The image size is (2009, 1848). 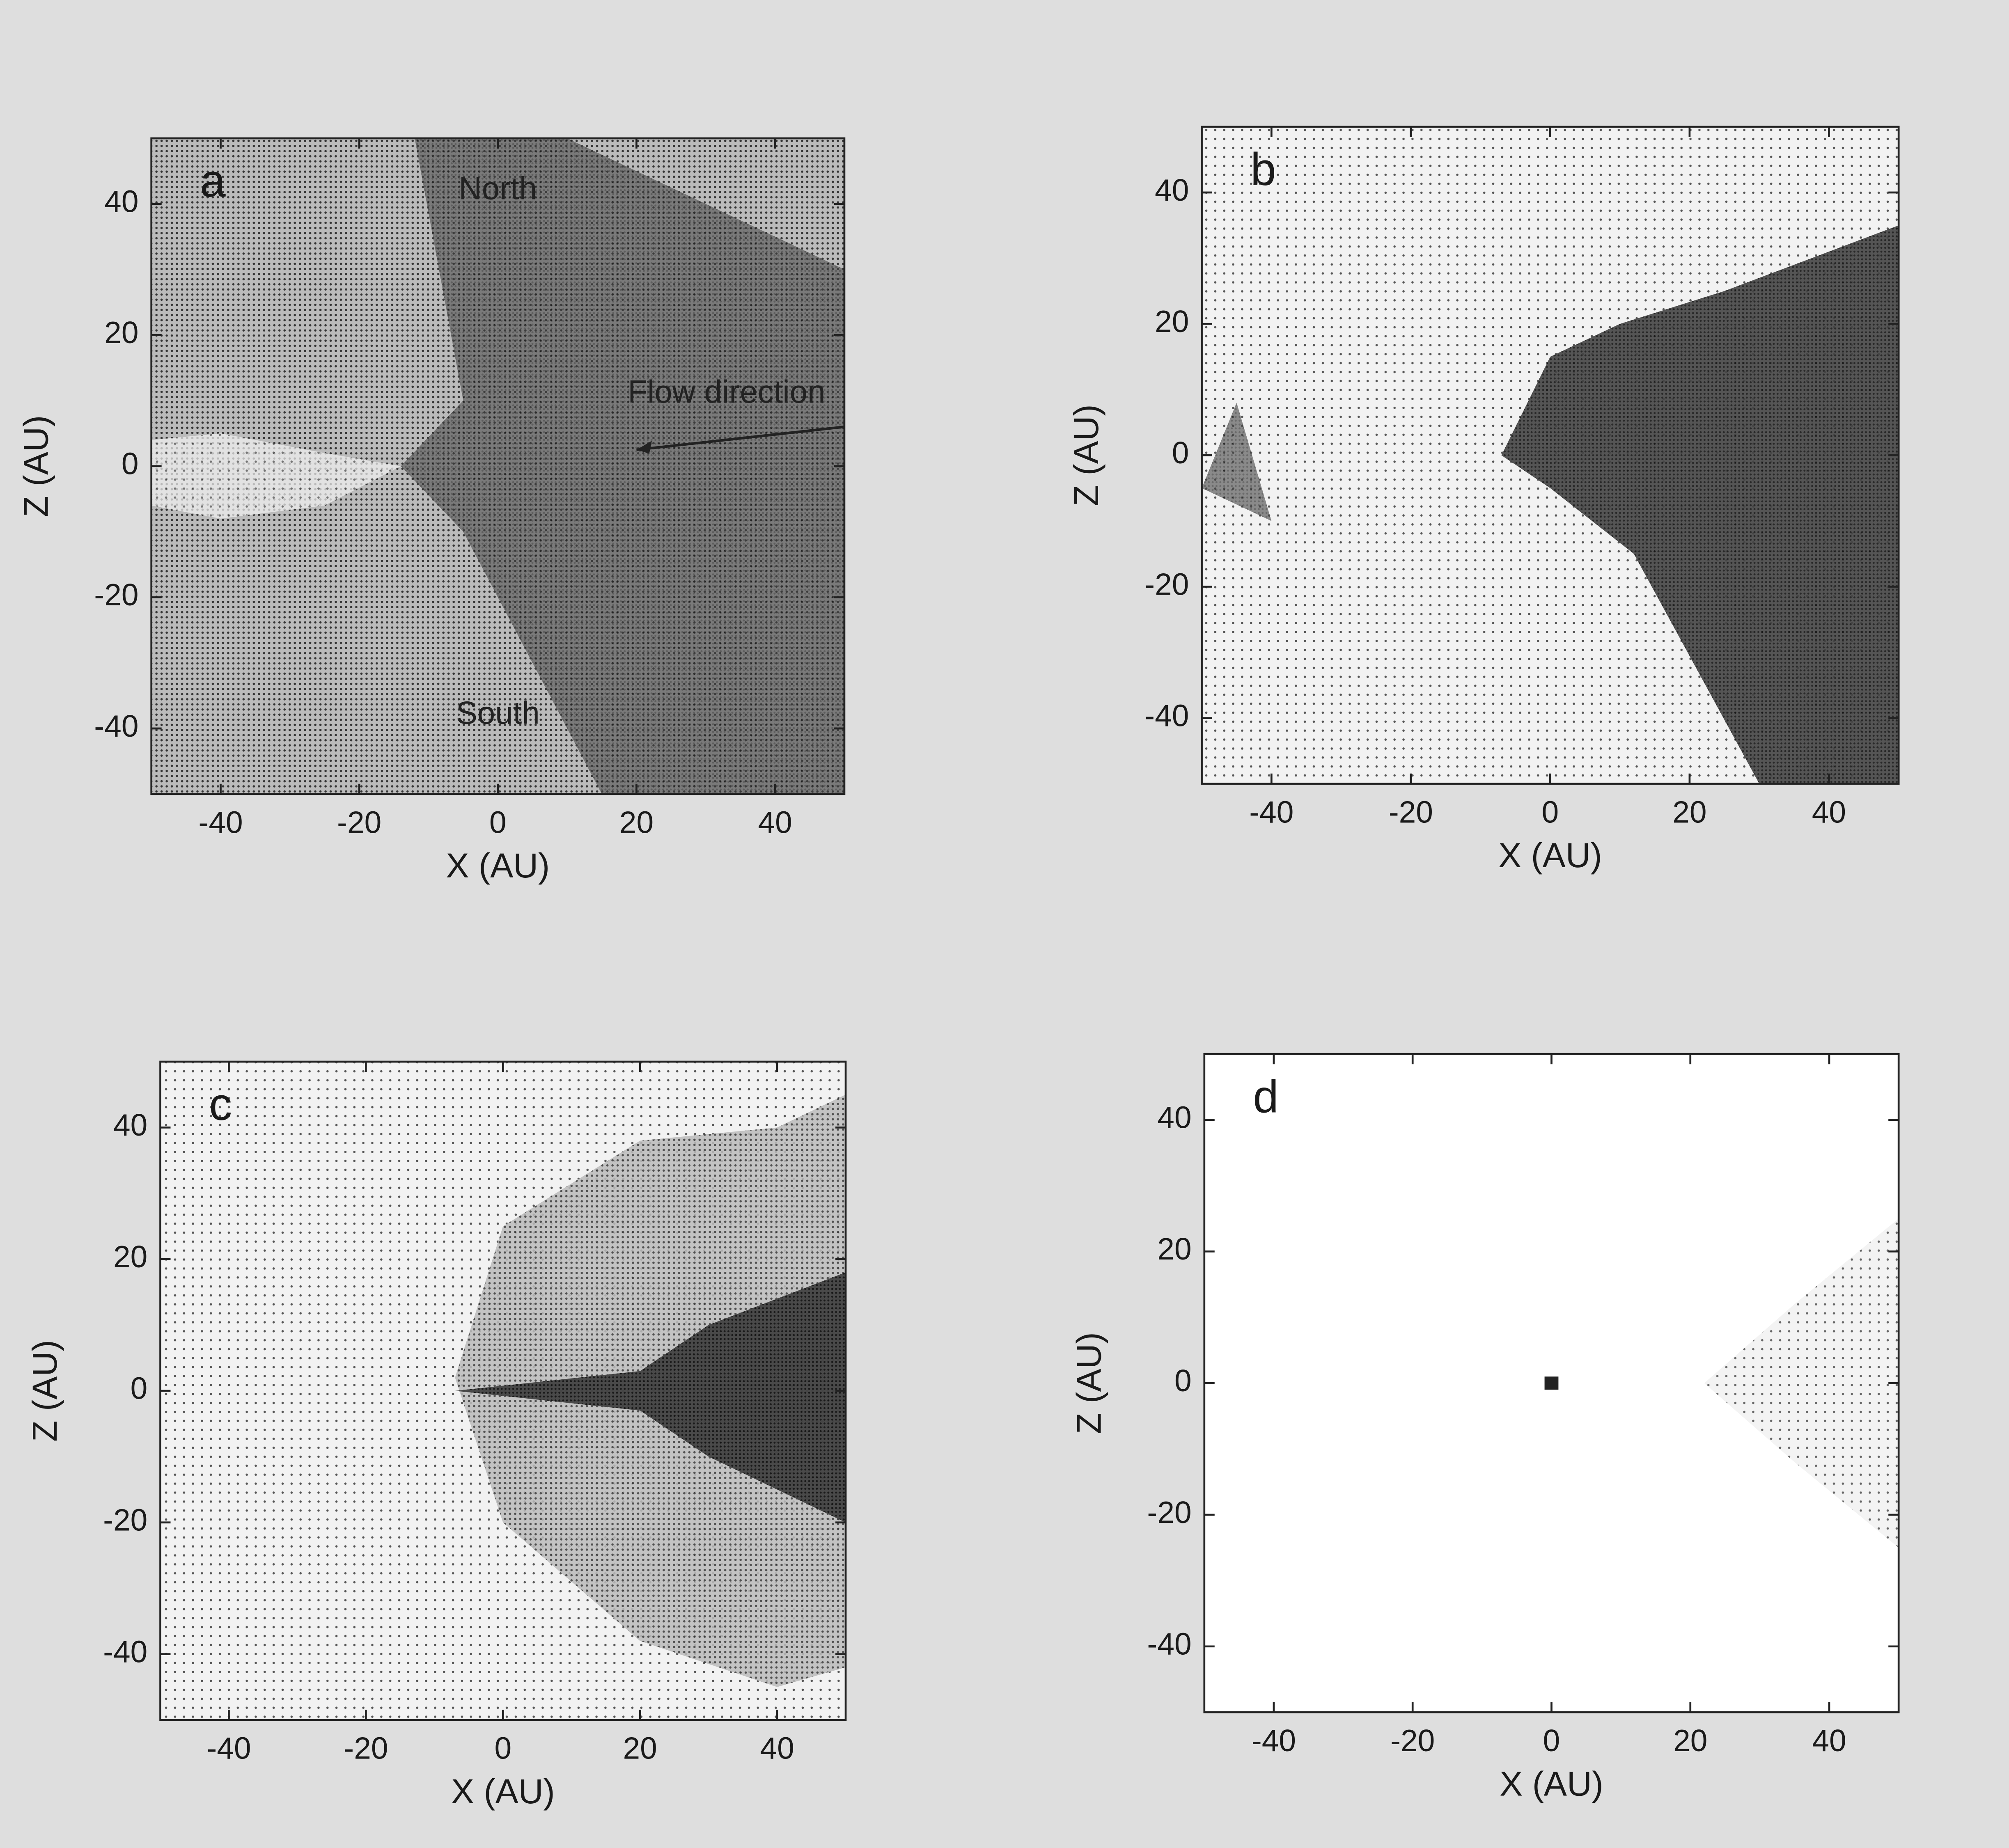 I want to click on flow-arrowhead, so click(x=644, y=447).